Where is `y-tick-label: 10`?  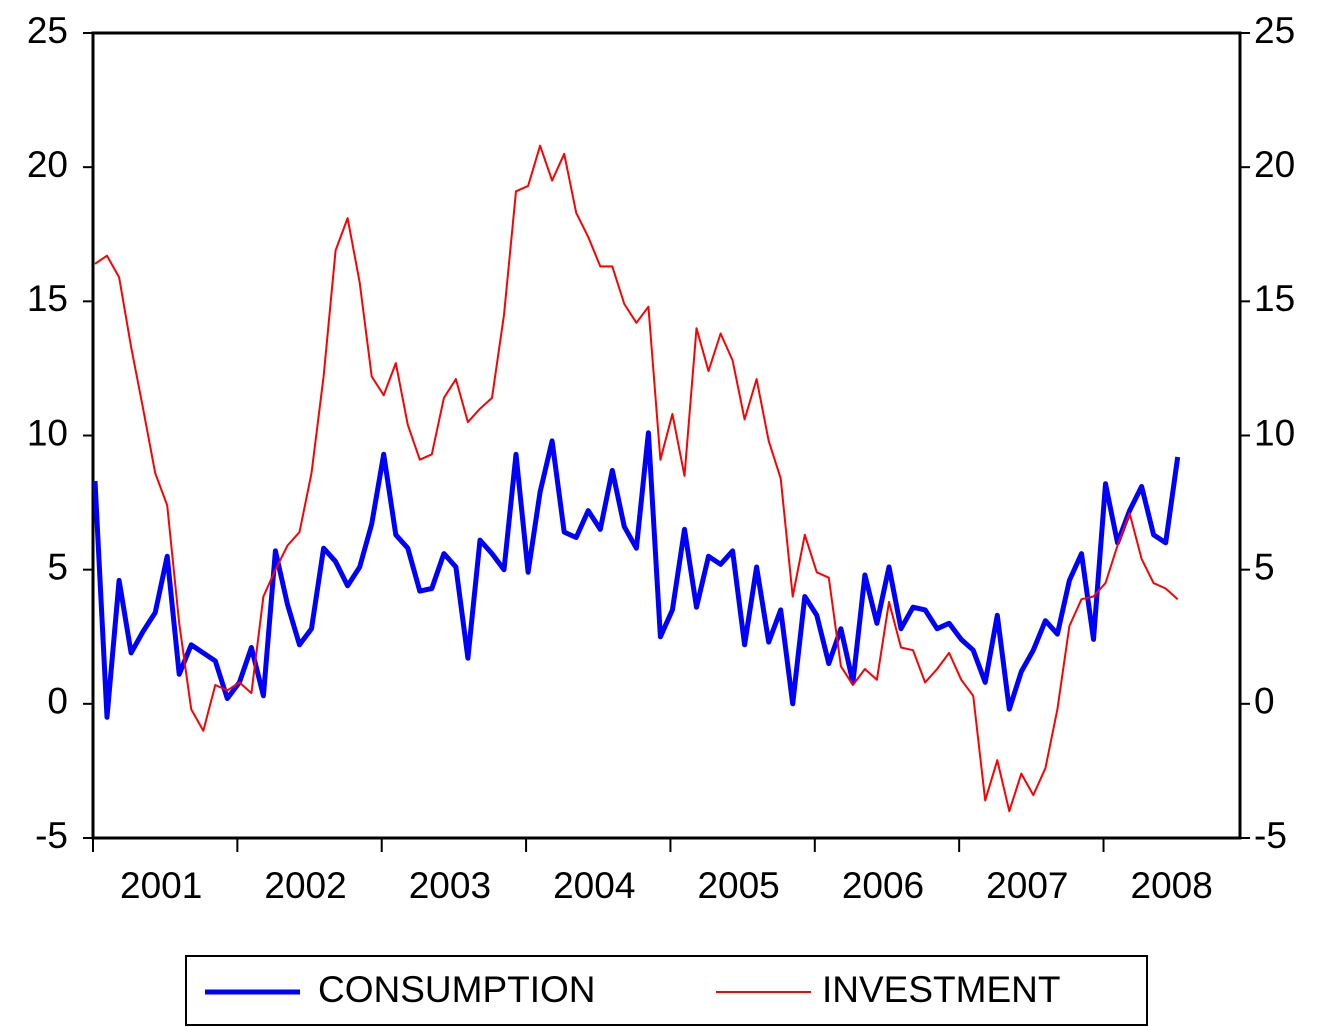 y-tick-label: 10 is located at coordinates (47, 432).